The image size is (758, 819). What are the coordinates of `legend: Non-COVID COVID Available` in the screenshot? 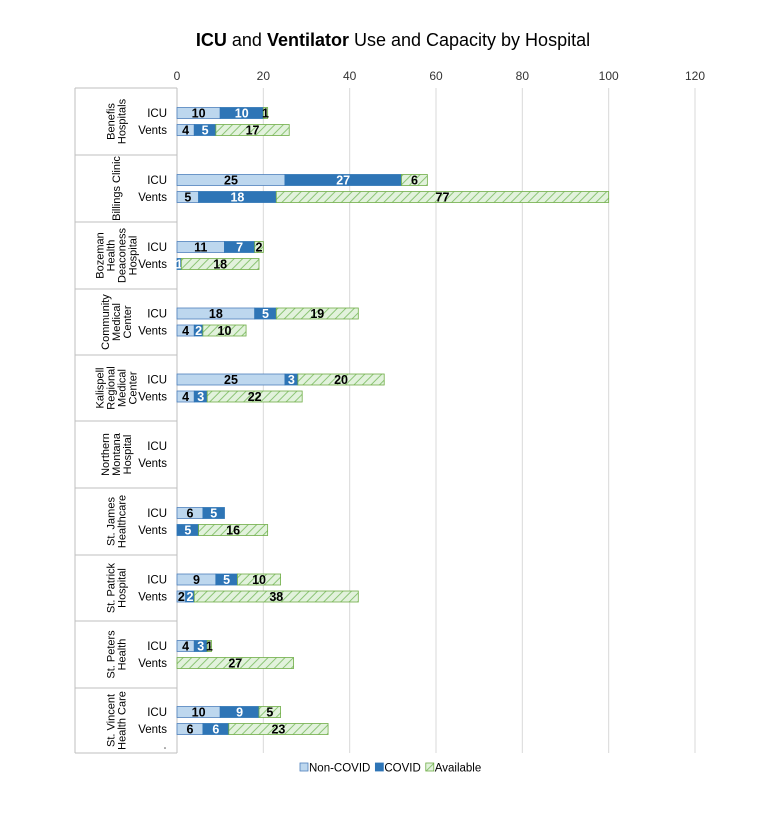 It's located at (390, 768).